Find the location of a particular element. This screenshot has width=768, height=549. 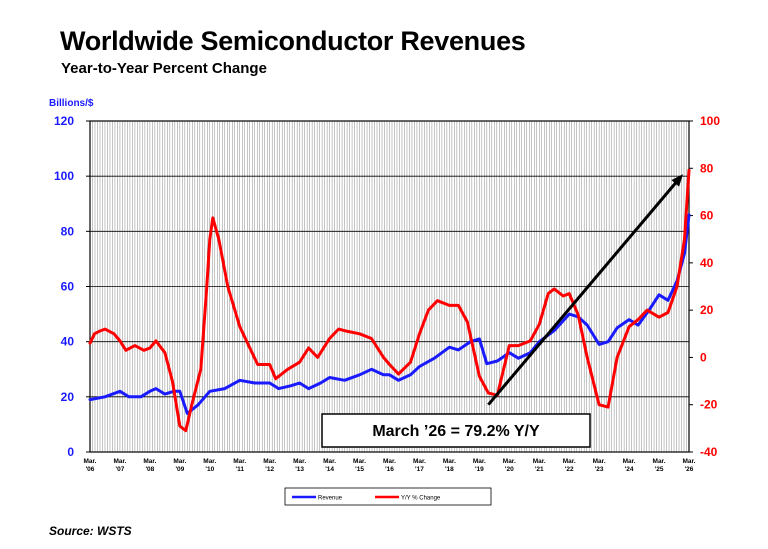

x-tick-label: '16 is located at coordinates (389, 469).